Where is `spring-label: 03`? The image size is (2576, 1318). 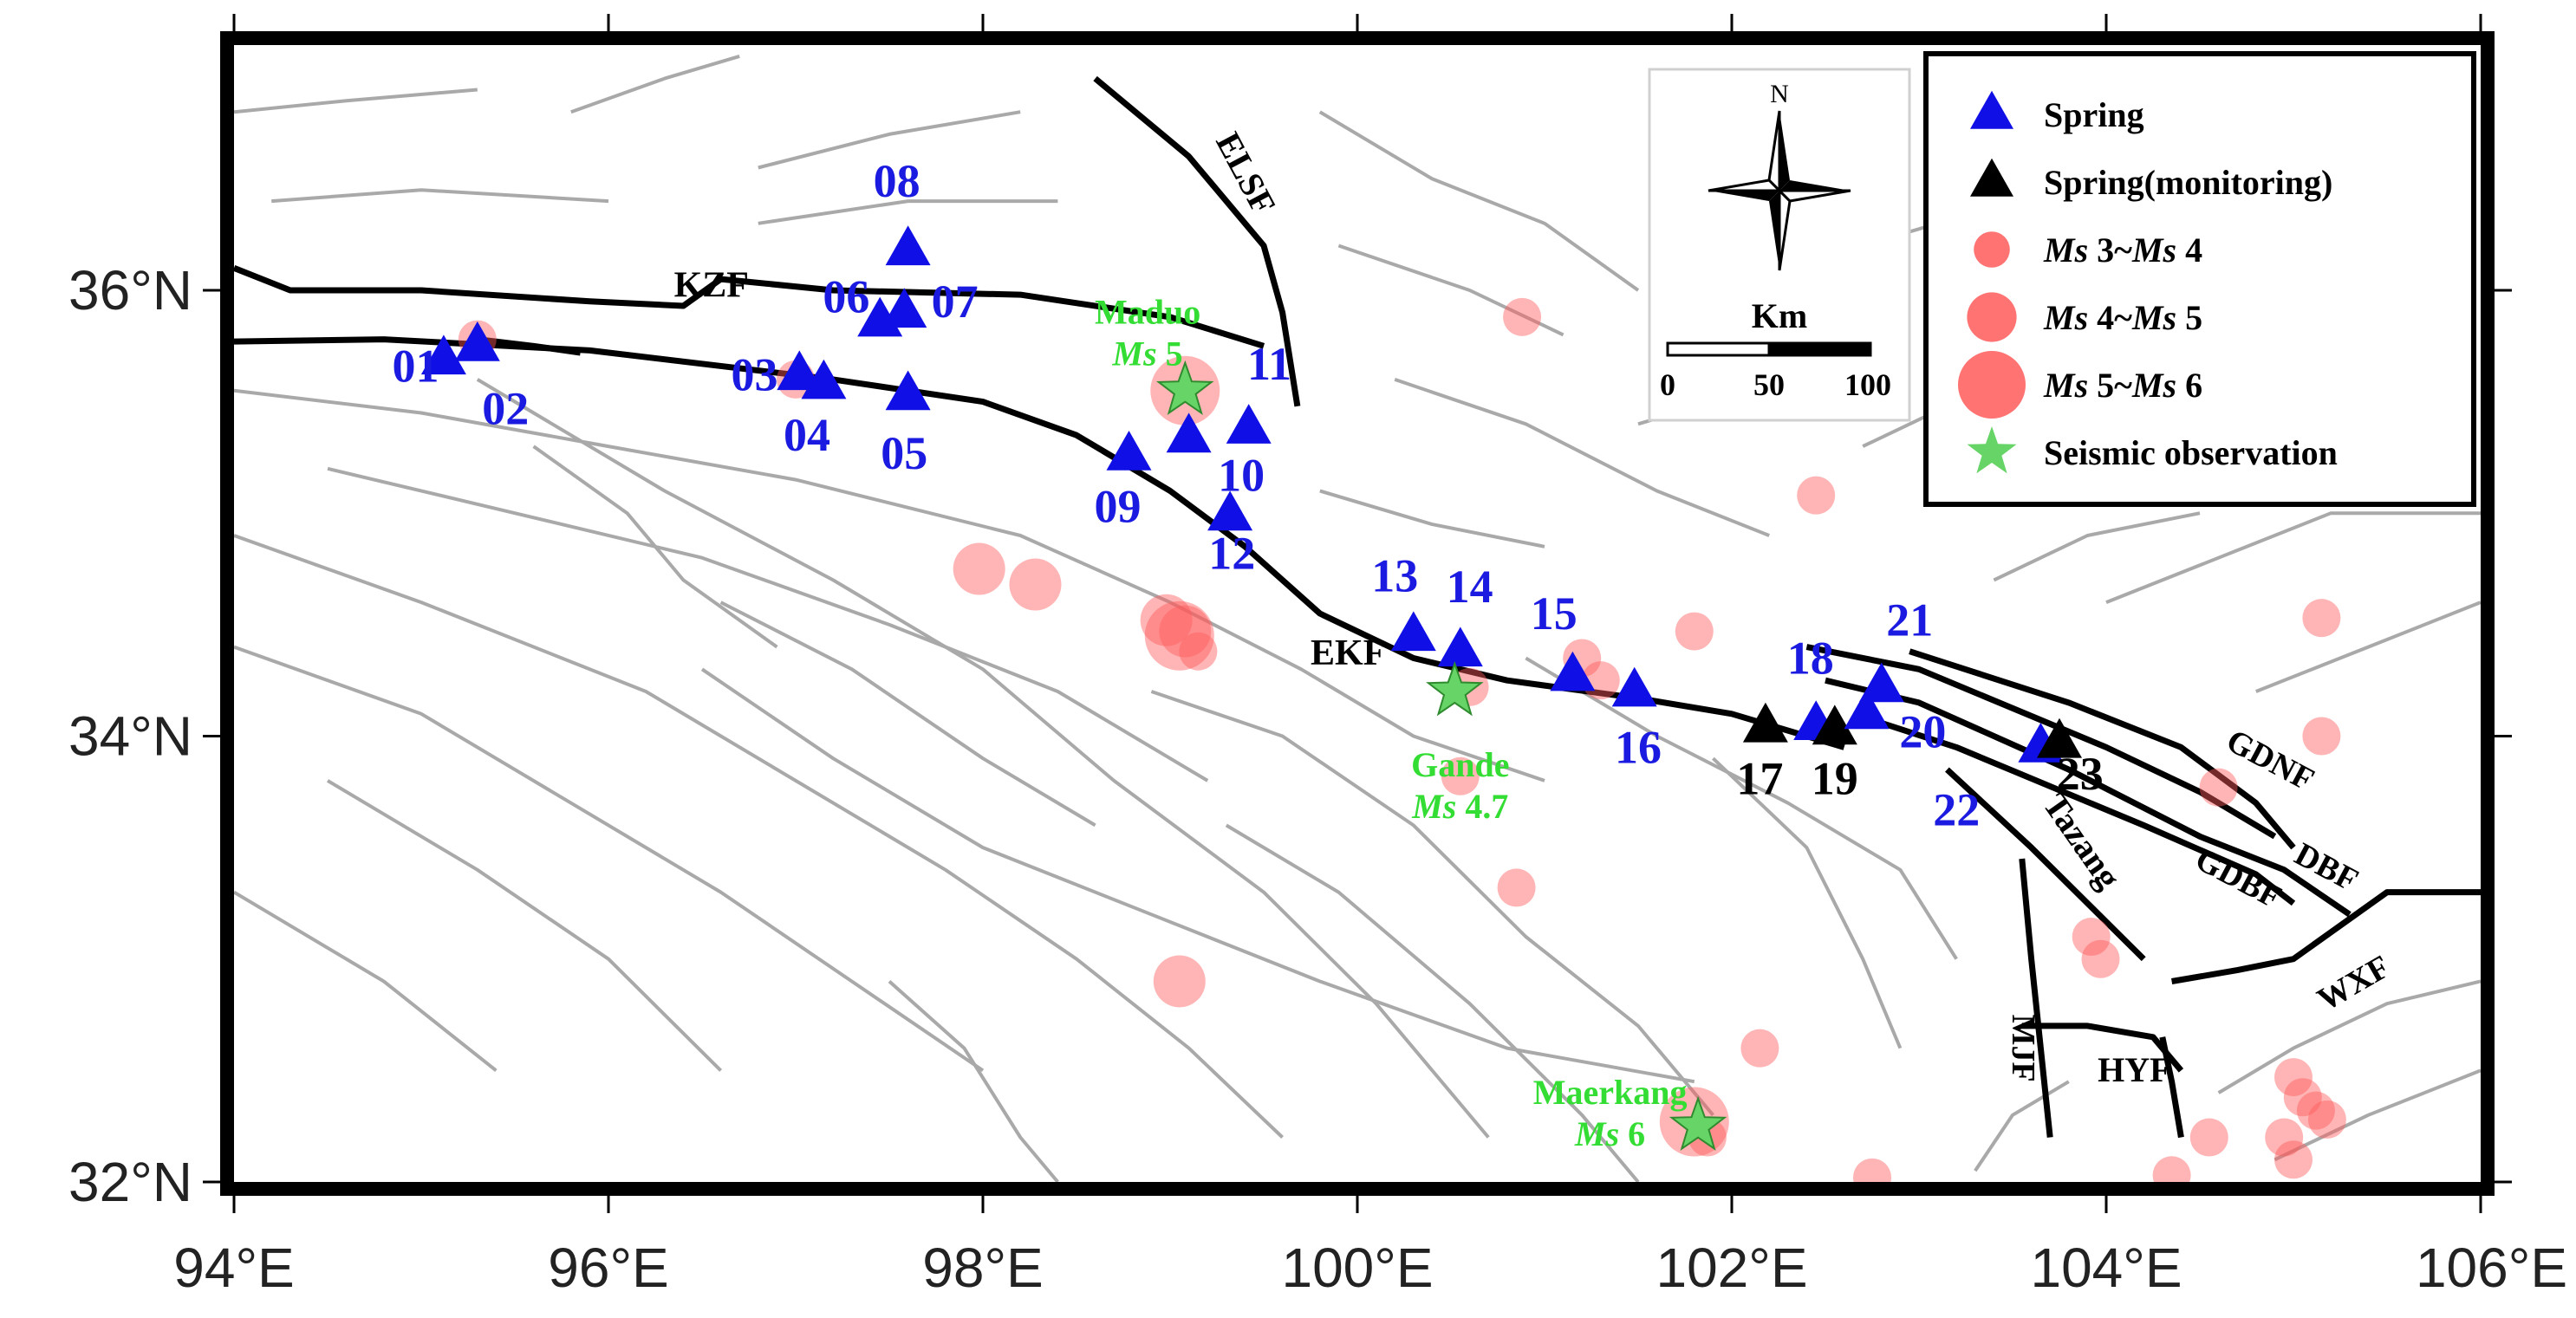 spring-label: 03 is located at coordinates (754, 375).